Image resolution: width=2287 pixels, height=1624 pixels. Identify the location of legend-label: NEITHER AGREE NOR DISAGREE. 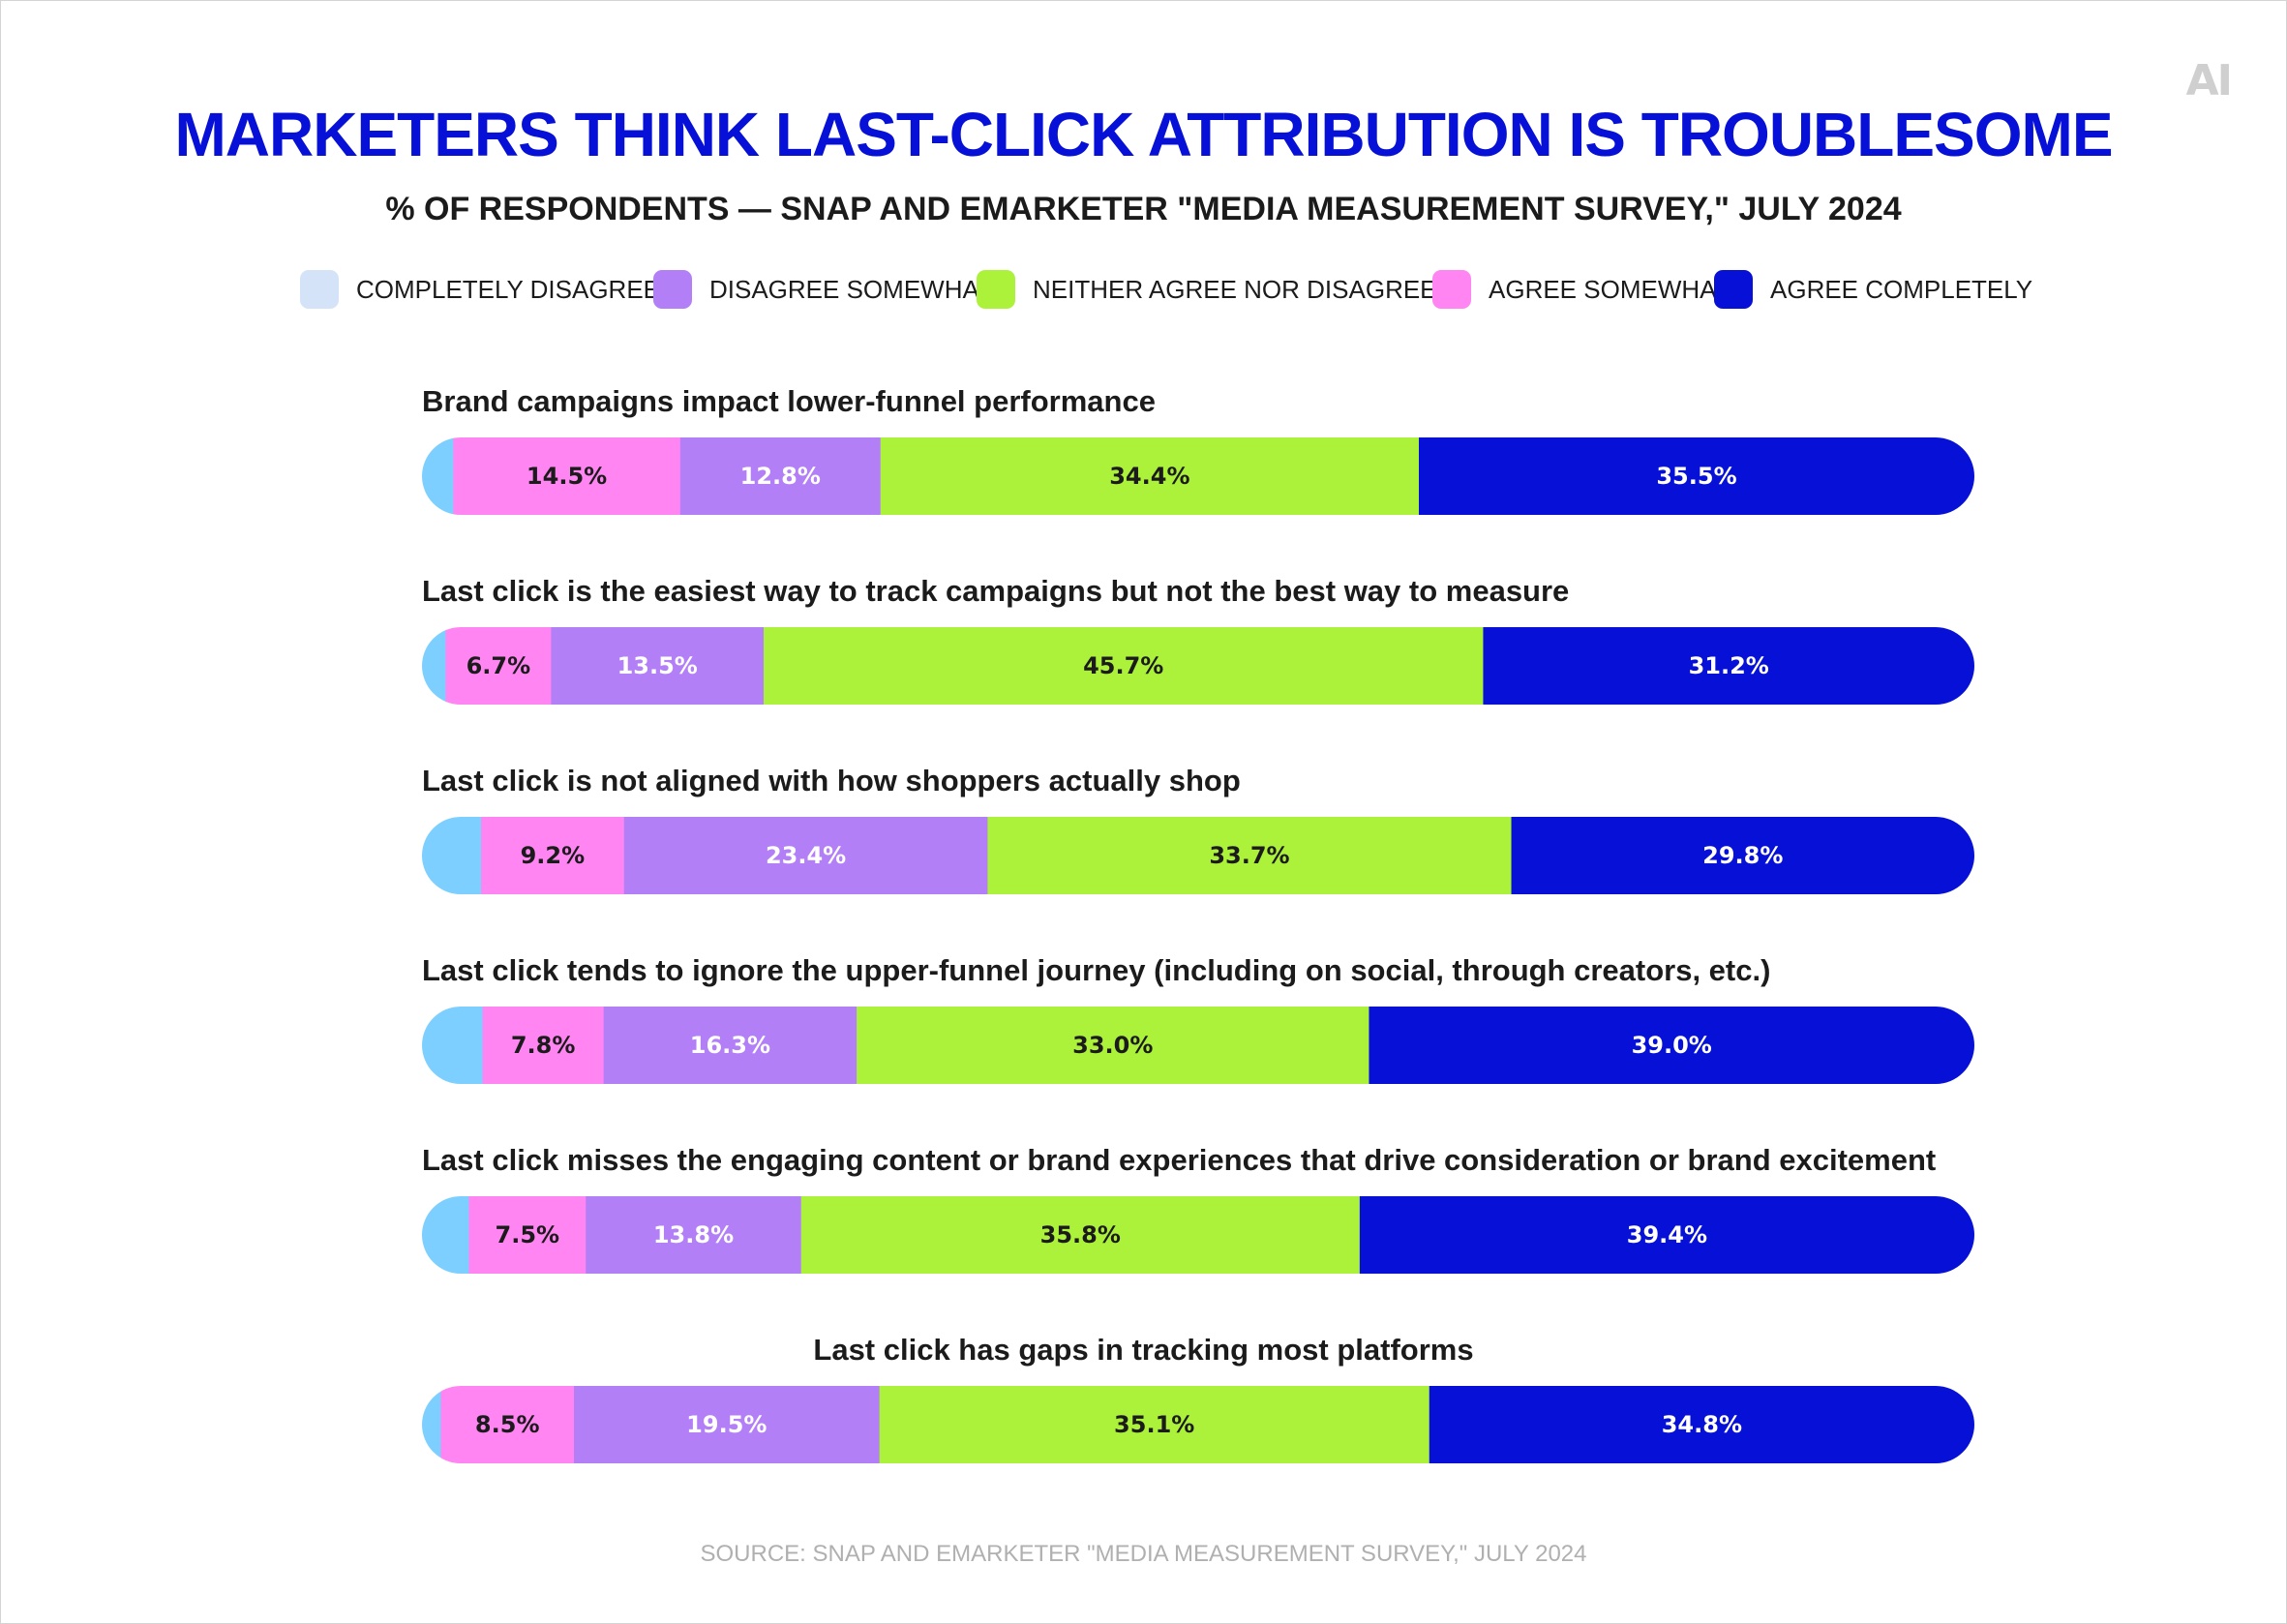
(1235, 289).